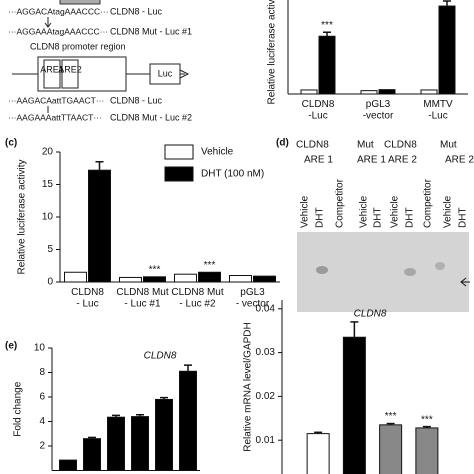  I want to click on y-tick-label: 0.03, so click(266, 352).